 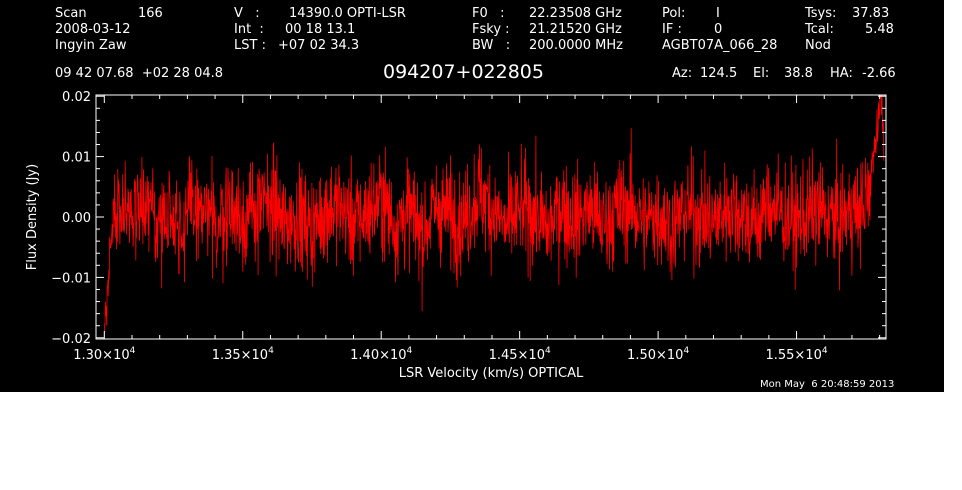 I want to click on rest-freq-value: 22.23508 GHz, so click(x=575, y=13).